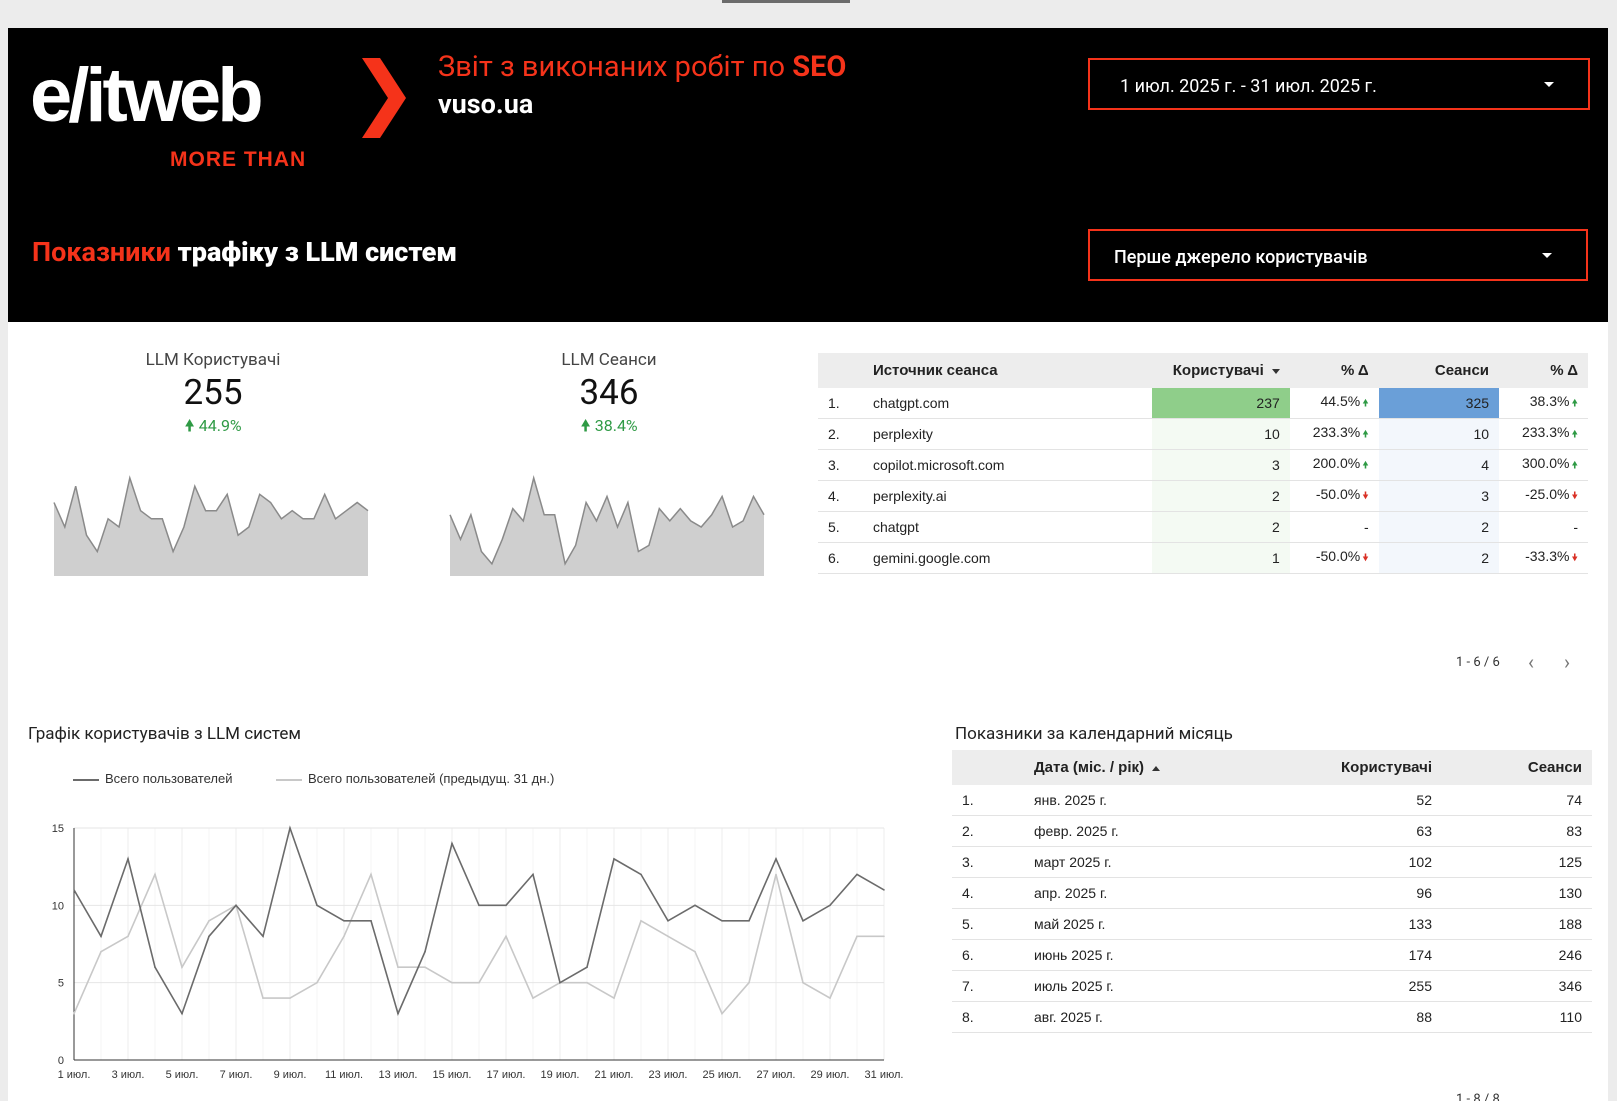 The width and height of the screenshot is (1617, 1101). I want to click on table-row: 2. perplexity 10 233.3% 🠝 10 233.3% 🠝, so click(1203, 434).